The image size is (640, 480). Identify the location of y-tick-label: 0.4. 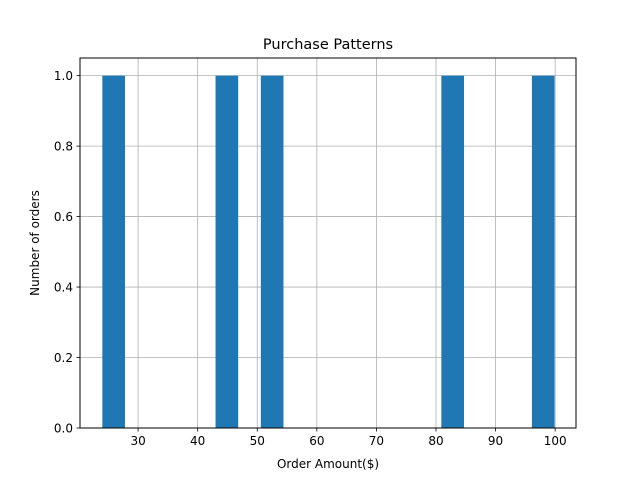
(63, 288).